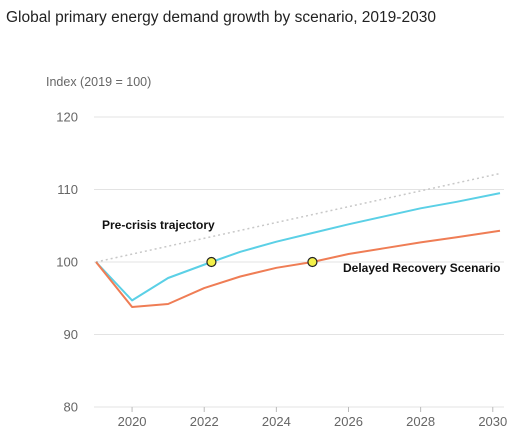  What do you see at coordinates (67, 117) in the screenshot?
I see `y-tick-120: 120` at bounding box center [67, 117].